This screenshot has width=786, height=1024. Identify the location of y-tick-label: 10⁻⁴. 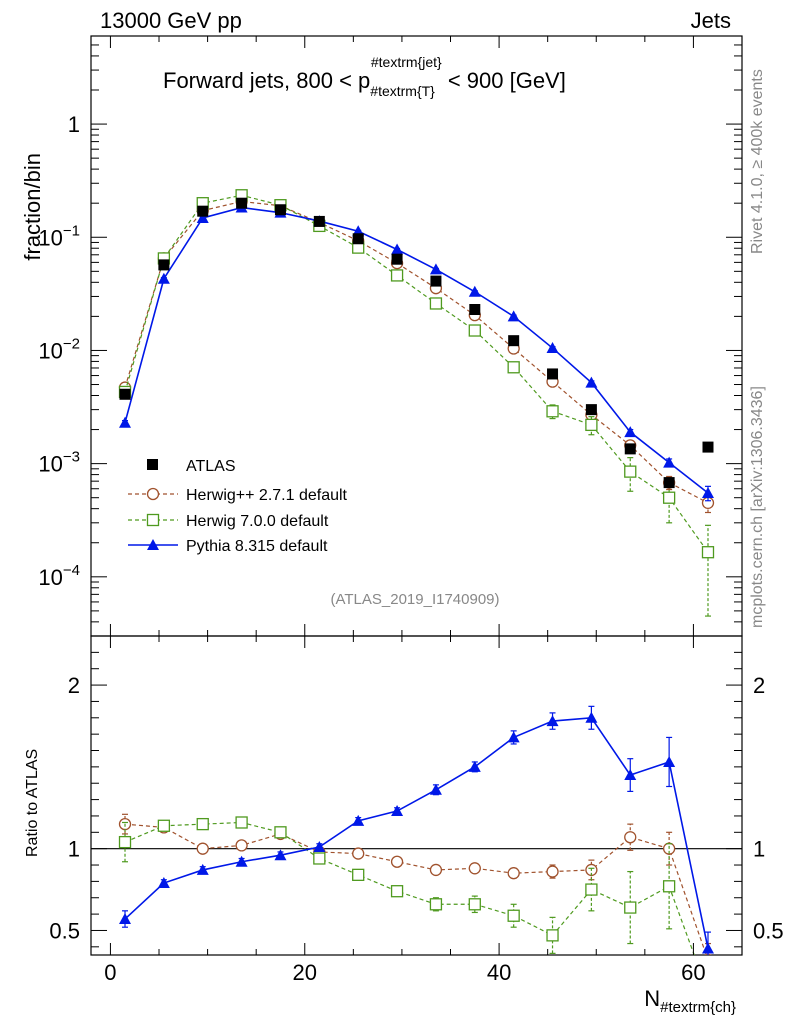
(59, 576).